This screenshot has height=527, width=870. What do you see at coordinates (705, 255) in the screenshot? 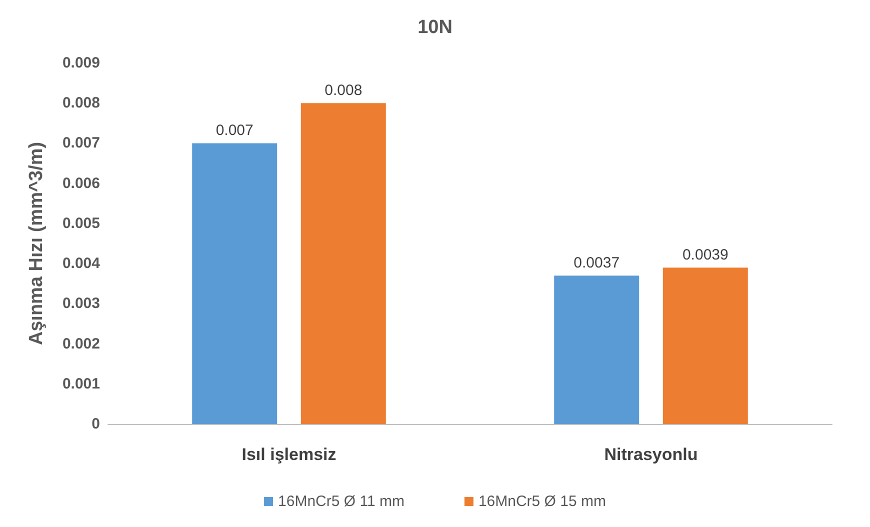
I see `data-label: 0.0039` at bounding box center [705, 255].